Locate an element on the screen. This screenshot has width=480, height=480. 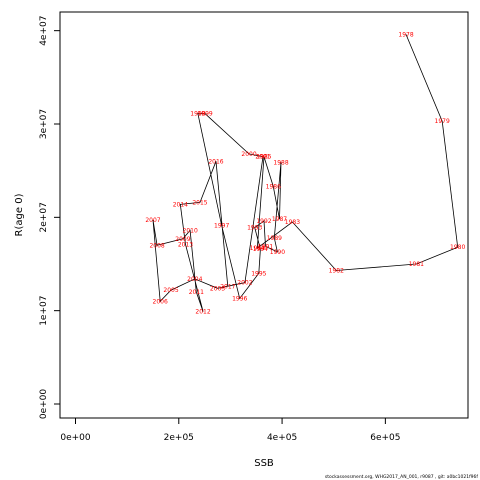
point-label: 2006 is located at coordinates (160, 301).